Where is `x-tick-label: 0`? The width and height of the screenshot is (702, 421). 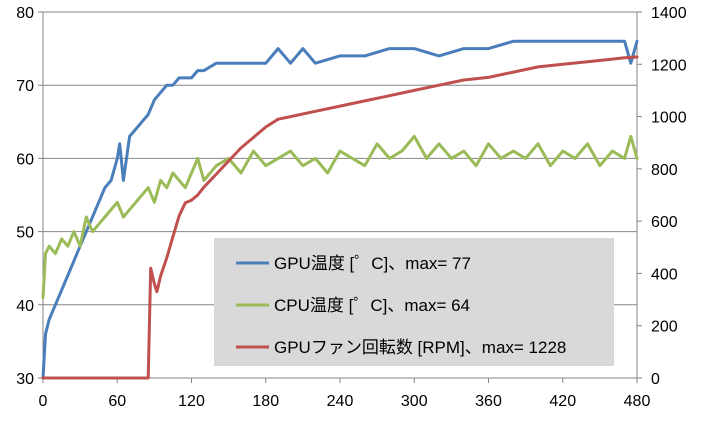 x-tick-label: 0 is located at coordinates (43, 401).